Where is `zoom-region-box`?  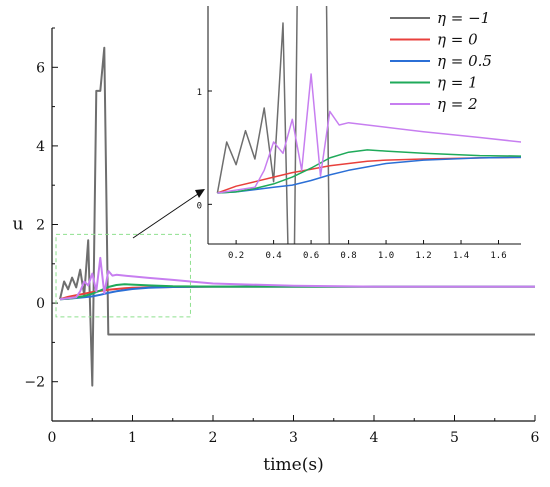 zoom-region-box is located at coordinates (123, 275).